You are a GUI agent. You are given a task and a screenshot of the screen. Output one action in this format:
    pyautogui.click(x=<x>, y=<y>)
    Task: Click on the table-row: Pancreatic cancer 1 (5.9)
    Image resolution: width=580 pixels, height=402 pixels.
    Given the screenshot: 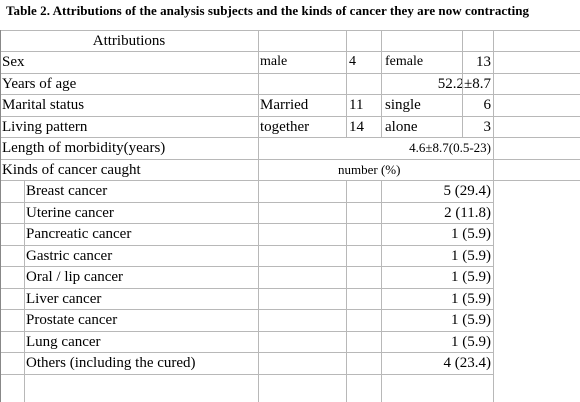 What is the action you would take?
    pyautogui.click(x=247, y=235)
    